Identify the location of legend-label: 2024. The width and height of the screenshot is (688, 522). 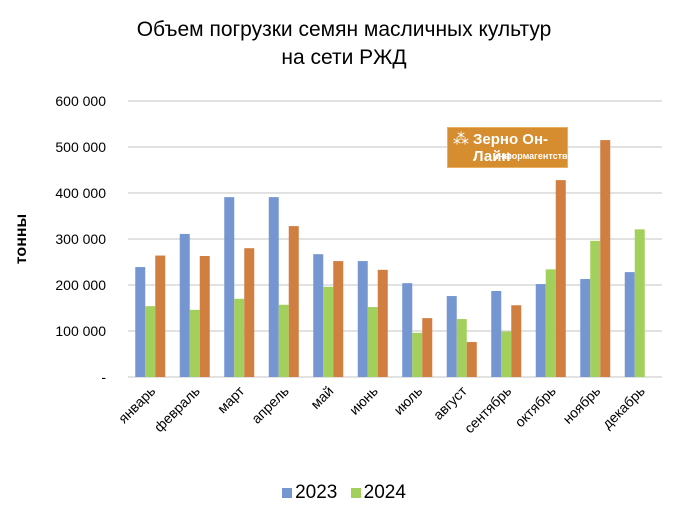
(384, 492).